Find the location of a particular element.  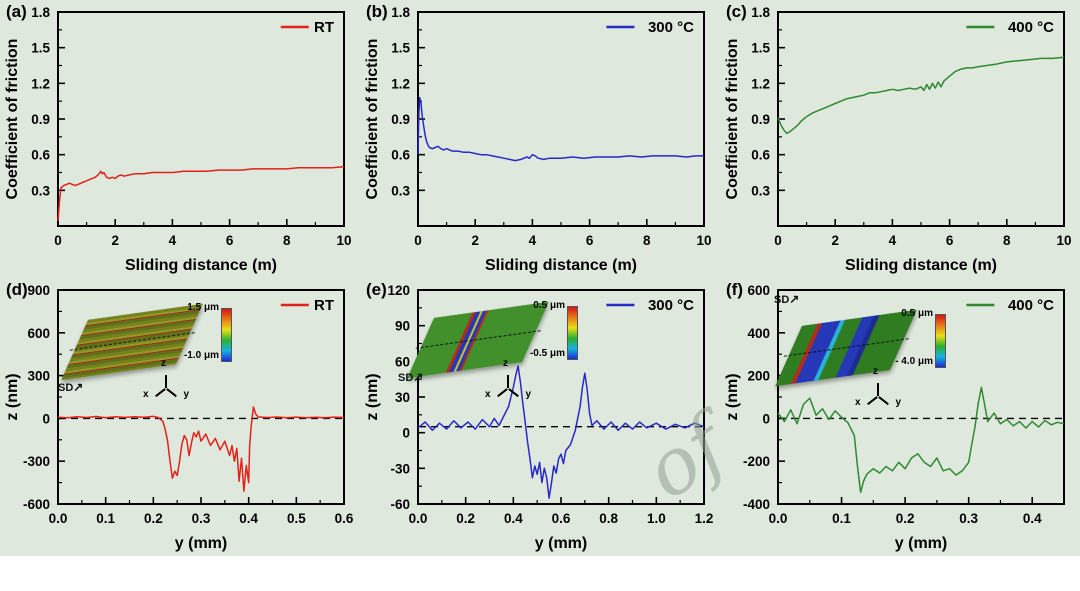

colorbar-min-label: -1.0 μm is located at coordinates (201, 355).